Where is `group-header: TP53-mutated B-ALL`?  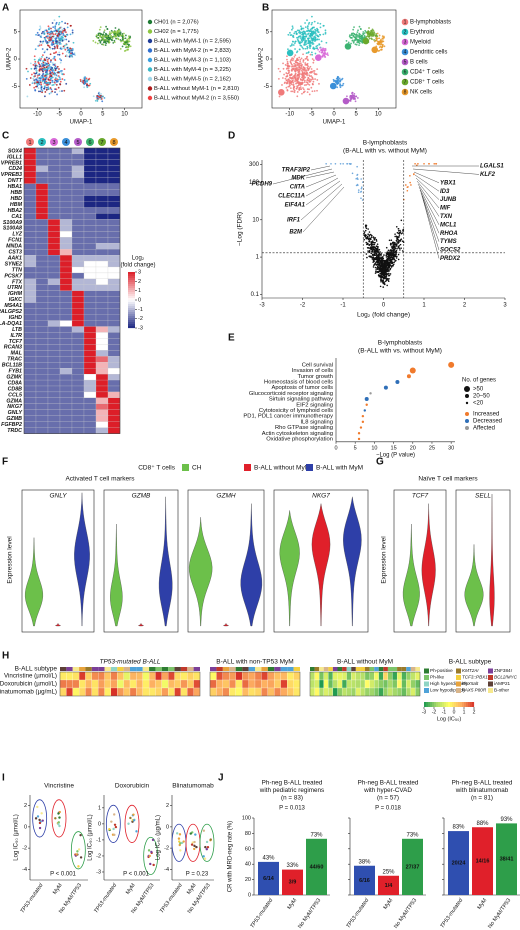
group-header: TP53-mutated B-ALL is located at coordinates (129, 662).